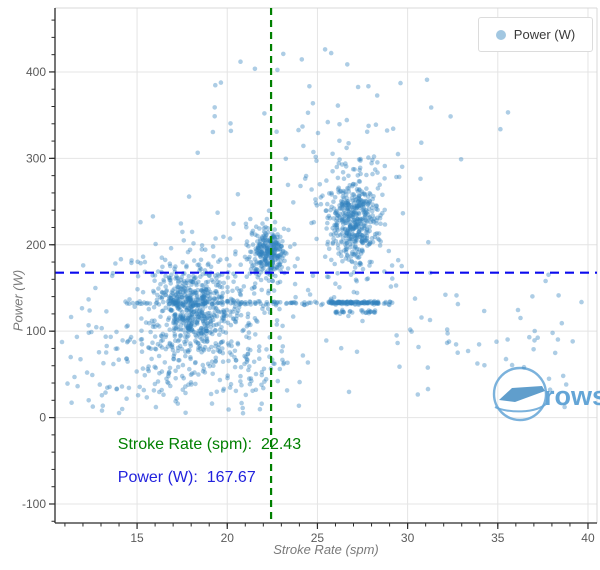 This screenshot has width=600, height=570. Describe the element at coordinates (18, 300) in the screenshot. I see `y-axis-title: Power (W)` at that location.